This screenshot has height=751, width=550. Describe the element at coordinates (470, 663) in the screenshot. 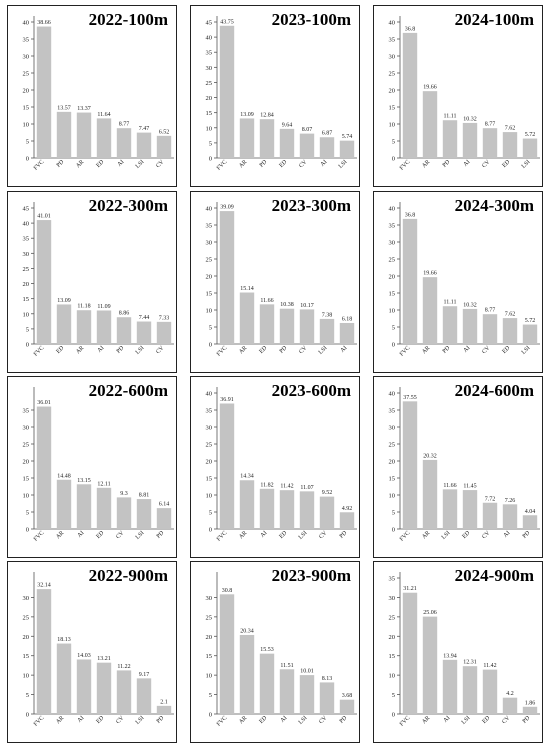

I see `data-label: 12.31` at that location.